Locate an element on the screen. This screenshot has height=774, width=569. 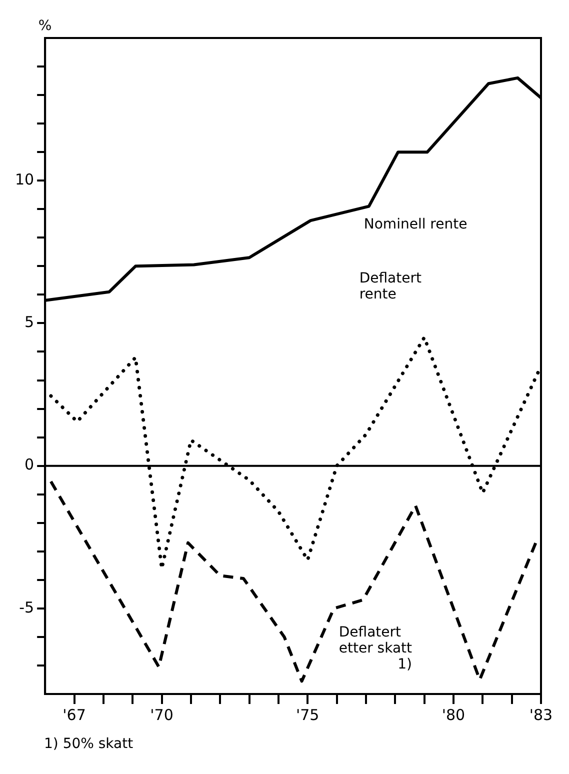
text: Deflatert rente is located at coordinates (390, 286).